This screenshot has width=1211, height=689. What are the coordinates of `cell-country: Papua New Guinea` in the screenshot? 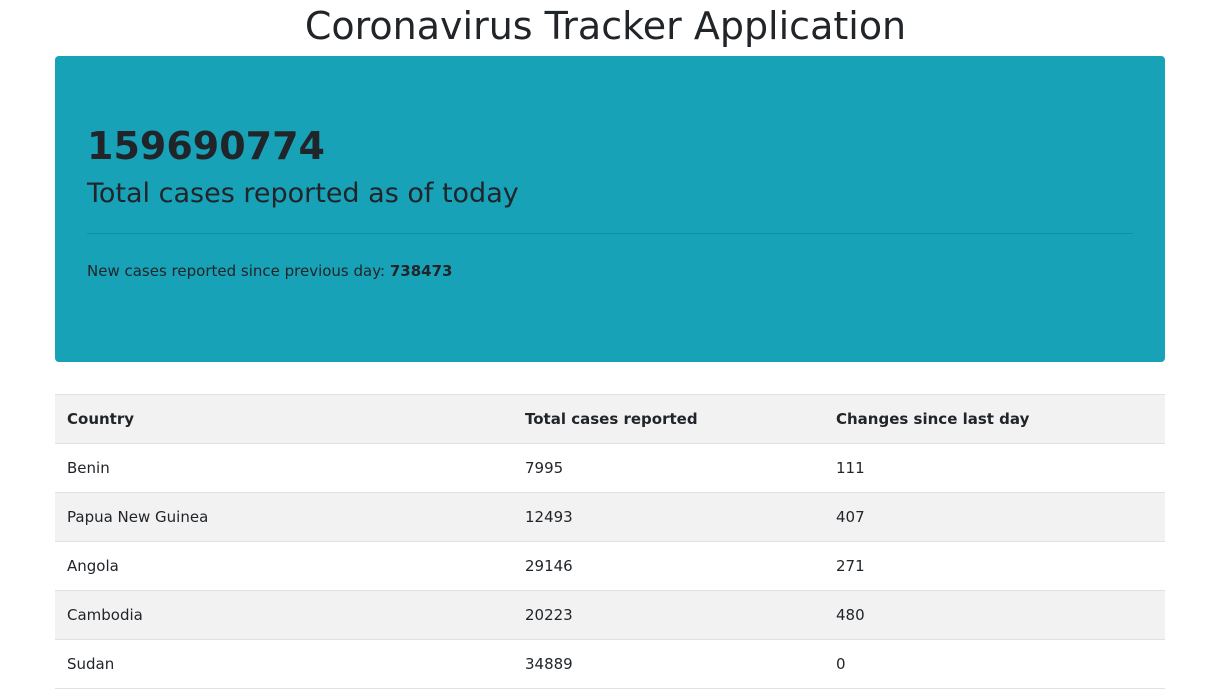 It's located at (284, 517).